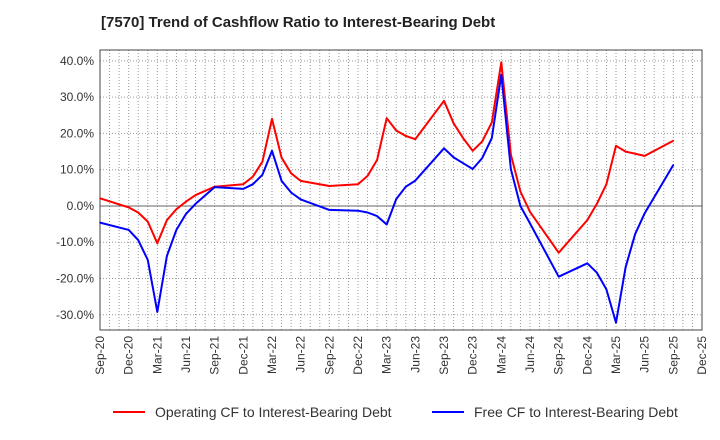 The width and height of the screenshot is (720, 440). What do you see at coordinates (301, 354) in the screenshot?
I see `x-tick-label: Jun-22` at bounding box center [301, 354].